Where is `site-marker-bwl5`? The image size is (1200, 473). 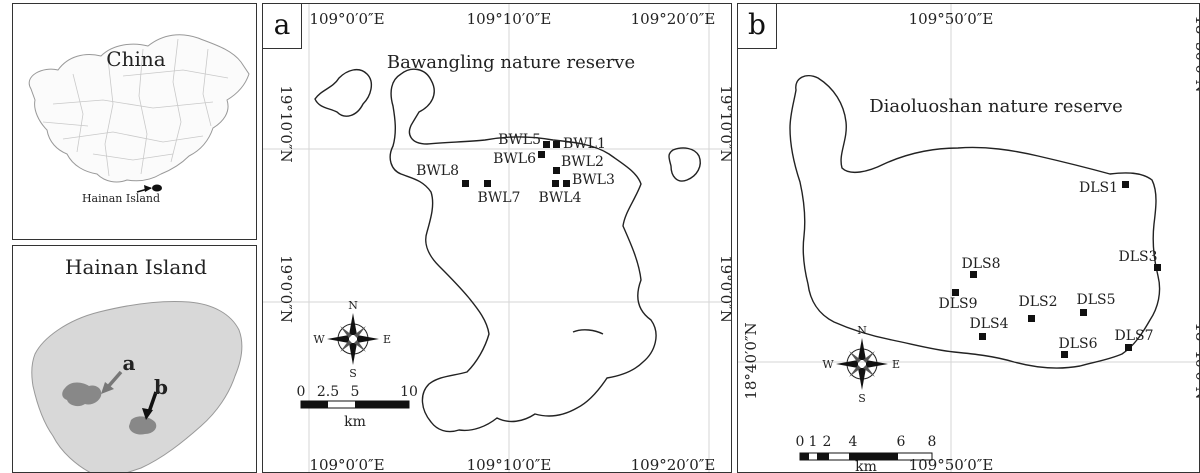 site-marker-bwl5 is located at coordinates (546, 144).